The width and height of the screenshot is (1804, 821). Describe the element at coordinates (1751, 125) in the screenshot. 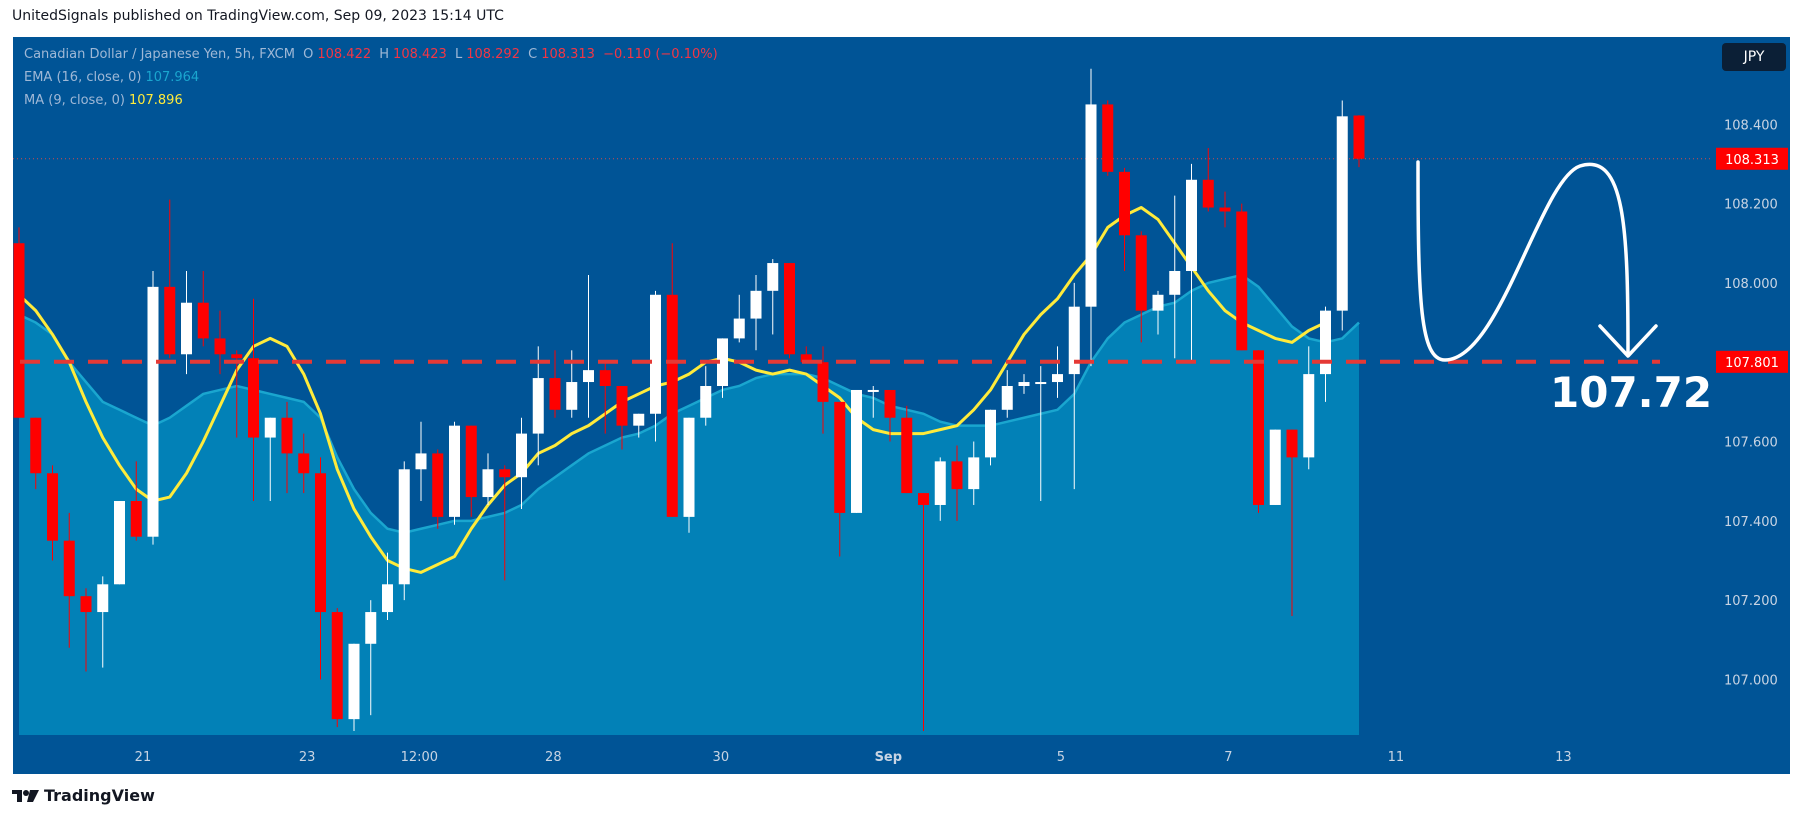

I see `price-tick-label: 108.400` at that location.